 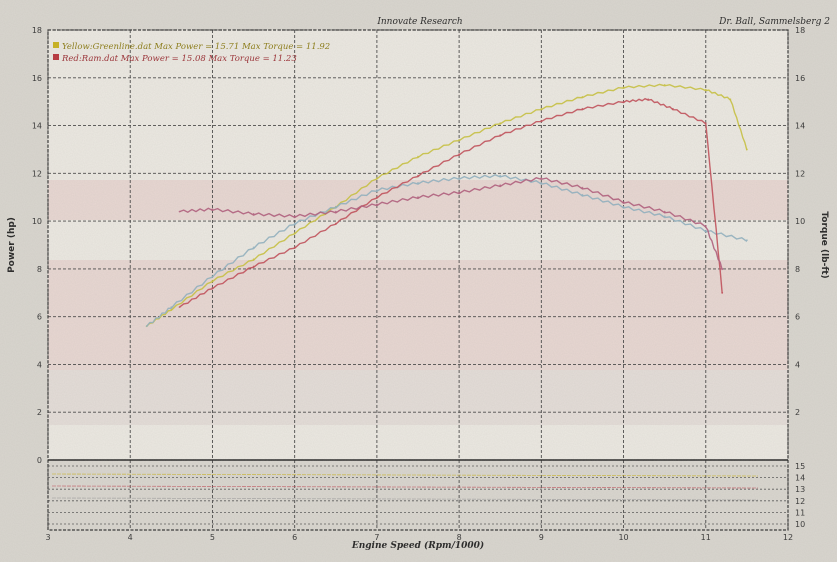 I want to click on y-tick-label-left: 2, so click(x=39, y=412).